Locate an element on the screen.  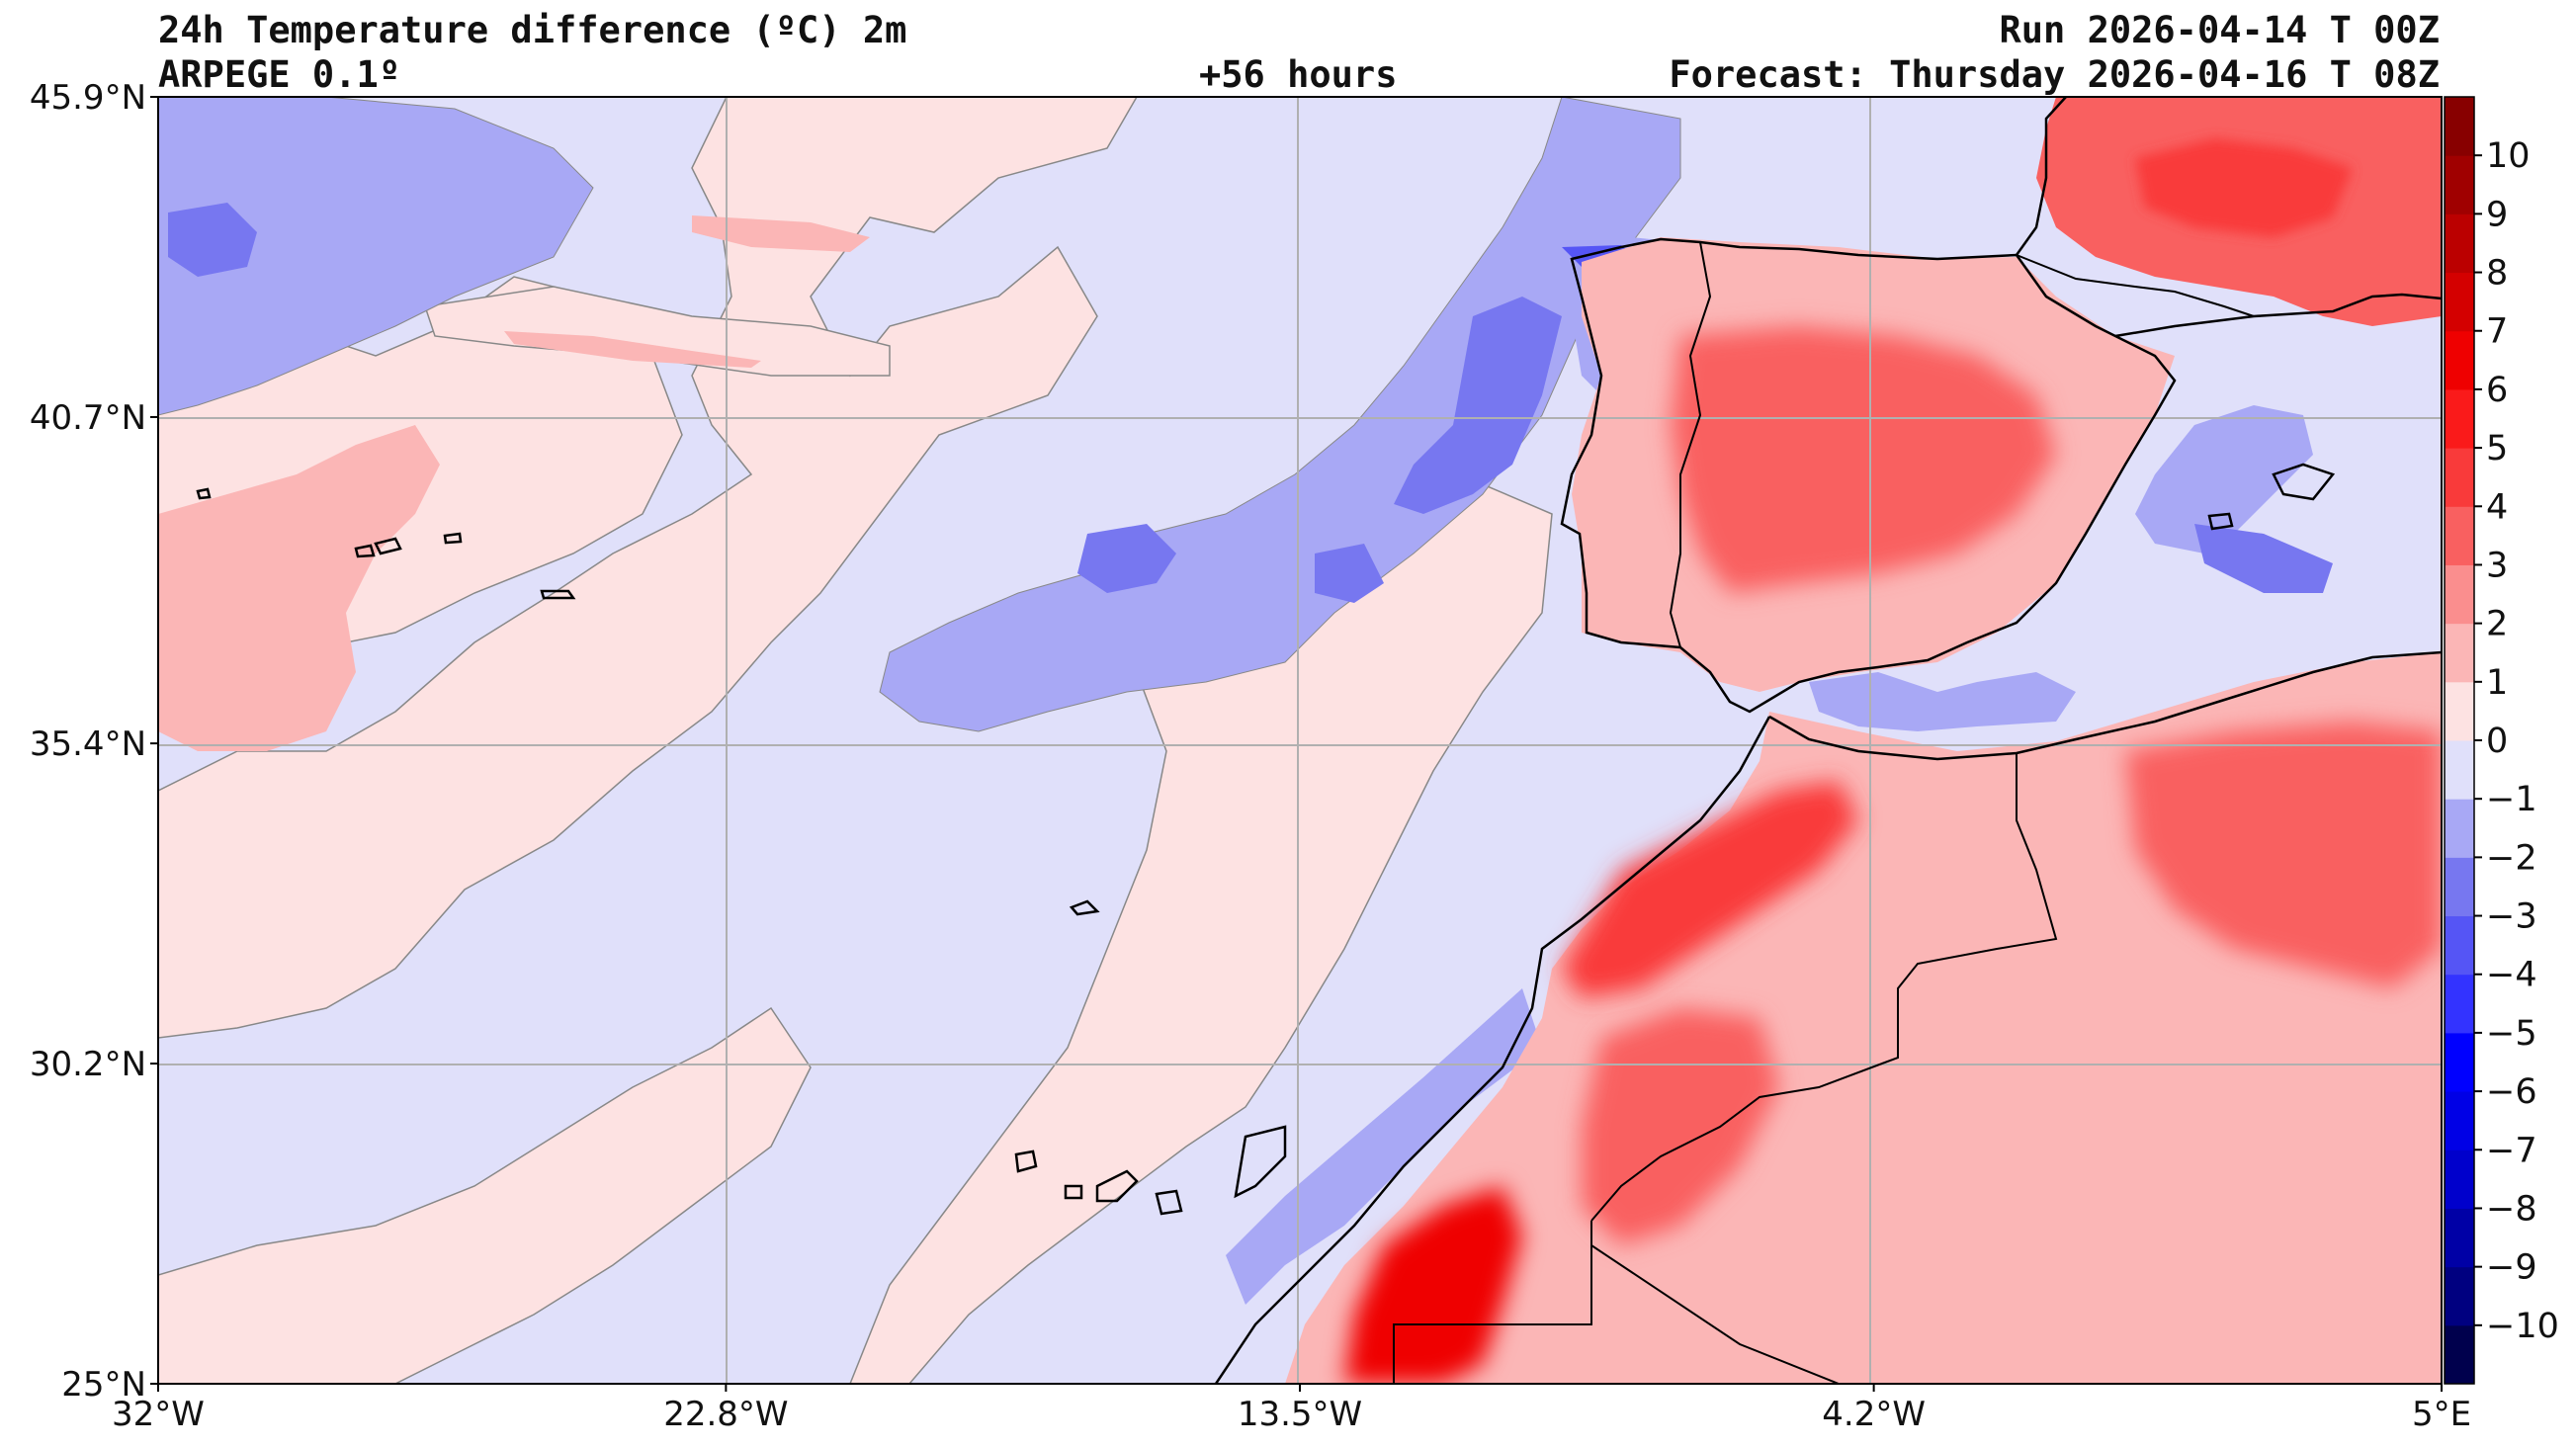
longitude-axis: 32°W 22.8°W 13.5°W 4.2°W 5°E is located at coordinates (1291, 1409).